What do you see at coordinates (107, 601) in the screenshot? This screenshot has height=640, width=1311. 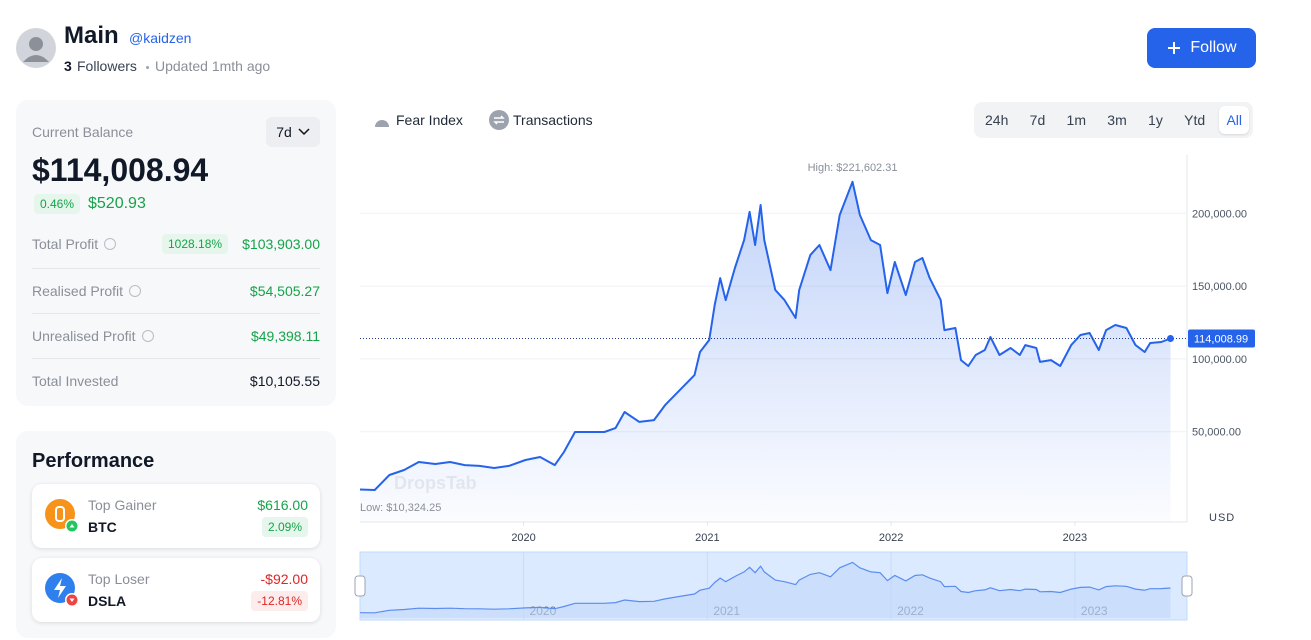 I see `performance-asset: DSLA` at bounding box center [107, 601].